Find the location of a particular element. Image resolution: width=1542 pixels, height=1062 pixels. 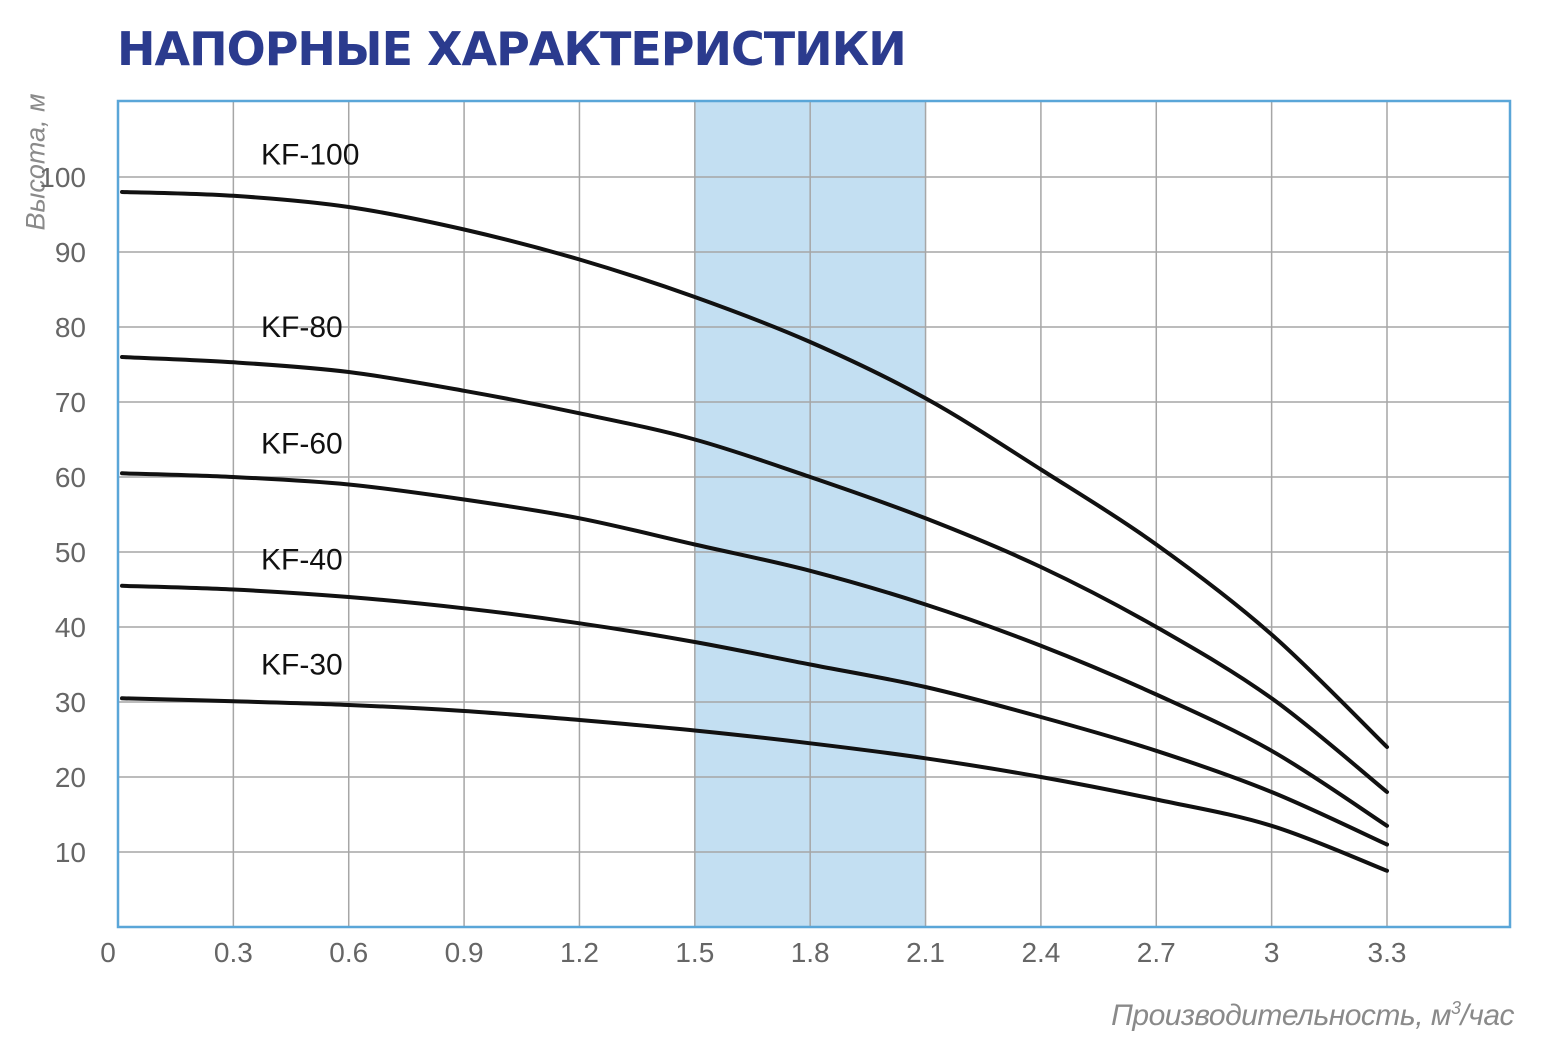

x-axis-label: Производительность, м3/час is located at coordinates (1312, 1015).